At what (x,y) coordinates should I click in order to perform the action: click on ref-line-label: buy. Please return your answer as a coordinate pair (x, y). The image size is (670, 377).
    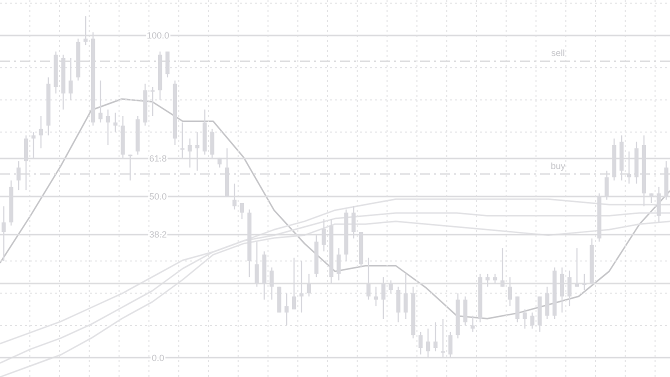
    Looking at the image, I should click on (558, 166).